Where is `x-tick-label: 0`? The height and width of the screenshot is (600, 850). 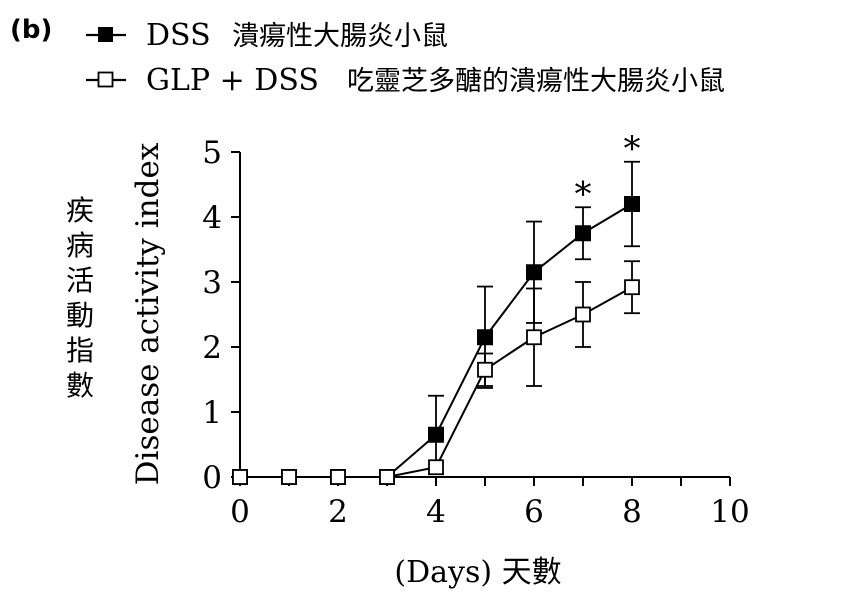 x-tick-label: 0 is located at coordinates (240, 512).